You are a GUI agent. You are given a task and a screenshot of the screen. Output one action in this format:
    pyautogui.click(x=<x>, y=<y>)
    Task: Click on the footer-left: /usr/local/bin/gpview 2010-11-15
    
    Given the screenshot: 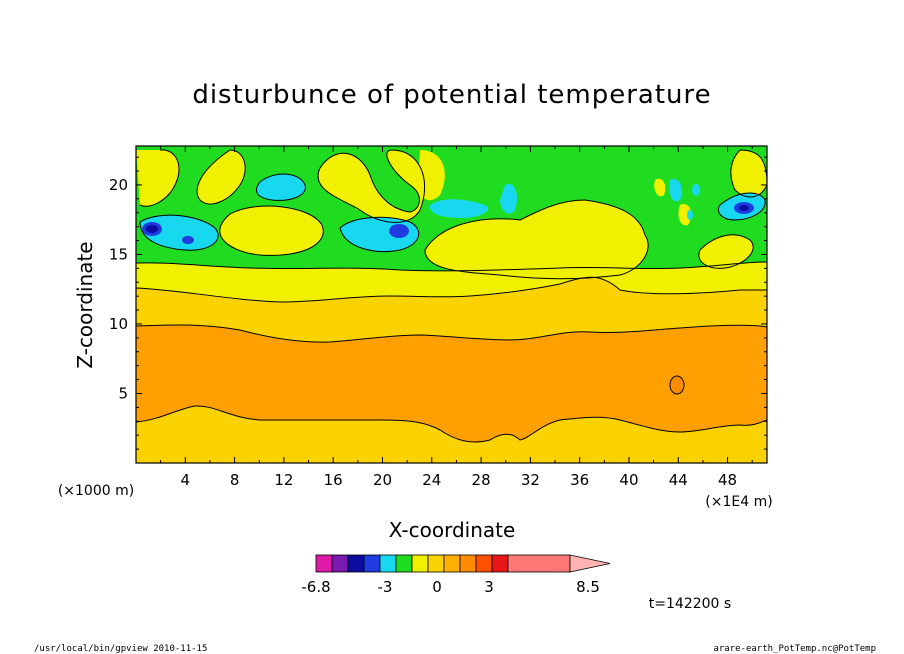 What is the action you would take?
    pyautogui.click(x=120, y=649)
    